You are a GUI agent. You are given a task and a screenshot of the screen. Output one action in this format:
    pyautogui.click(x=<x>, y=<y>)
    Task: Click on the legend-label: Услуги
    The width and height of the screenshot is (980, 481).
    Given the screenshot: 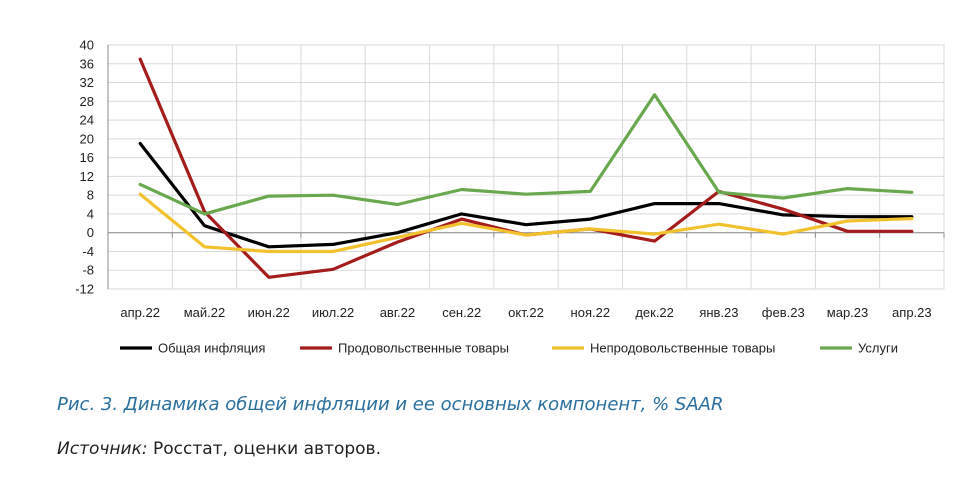 What is the action you would take?
    pyautogui.click(x=878, y=348)
    